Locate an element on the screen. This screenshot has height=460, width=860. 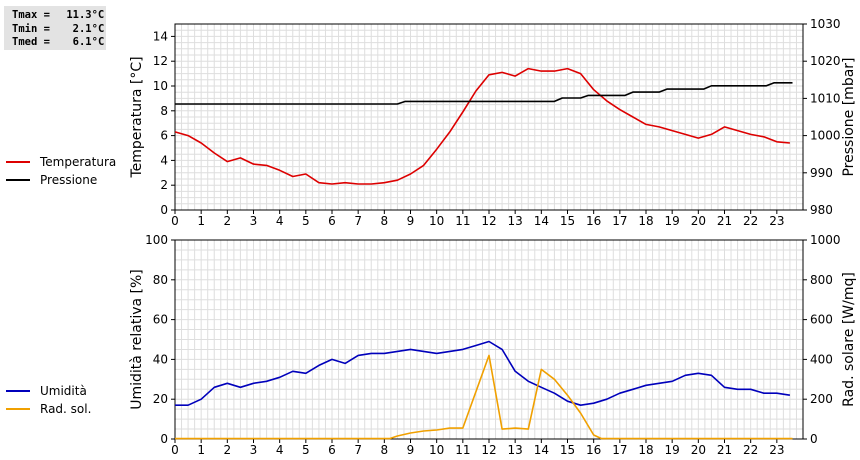
panel2-x-tick-label: 21 is located at coordinates (724, 450).